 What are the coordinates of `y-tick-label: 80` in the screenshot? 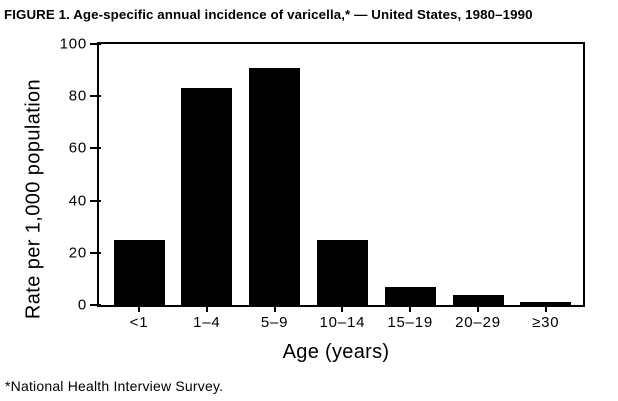 It's located at (77, 96).